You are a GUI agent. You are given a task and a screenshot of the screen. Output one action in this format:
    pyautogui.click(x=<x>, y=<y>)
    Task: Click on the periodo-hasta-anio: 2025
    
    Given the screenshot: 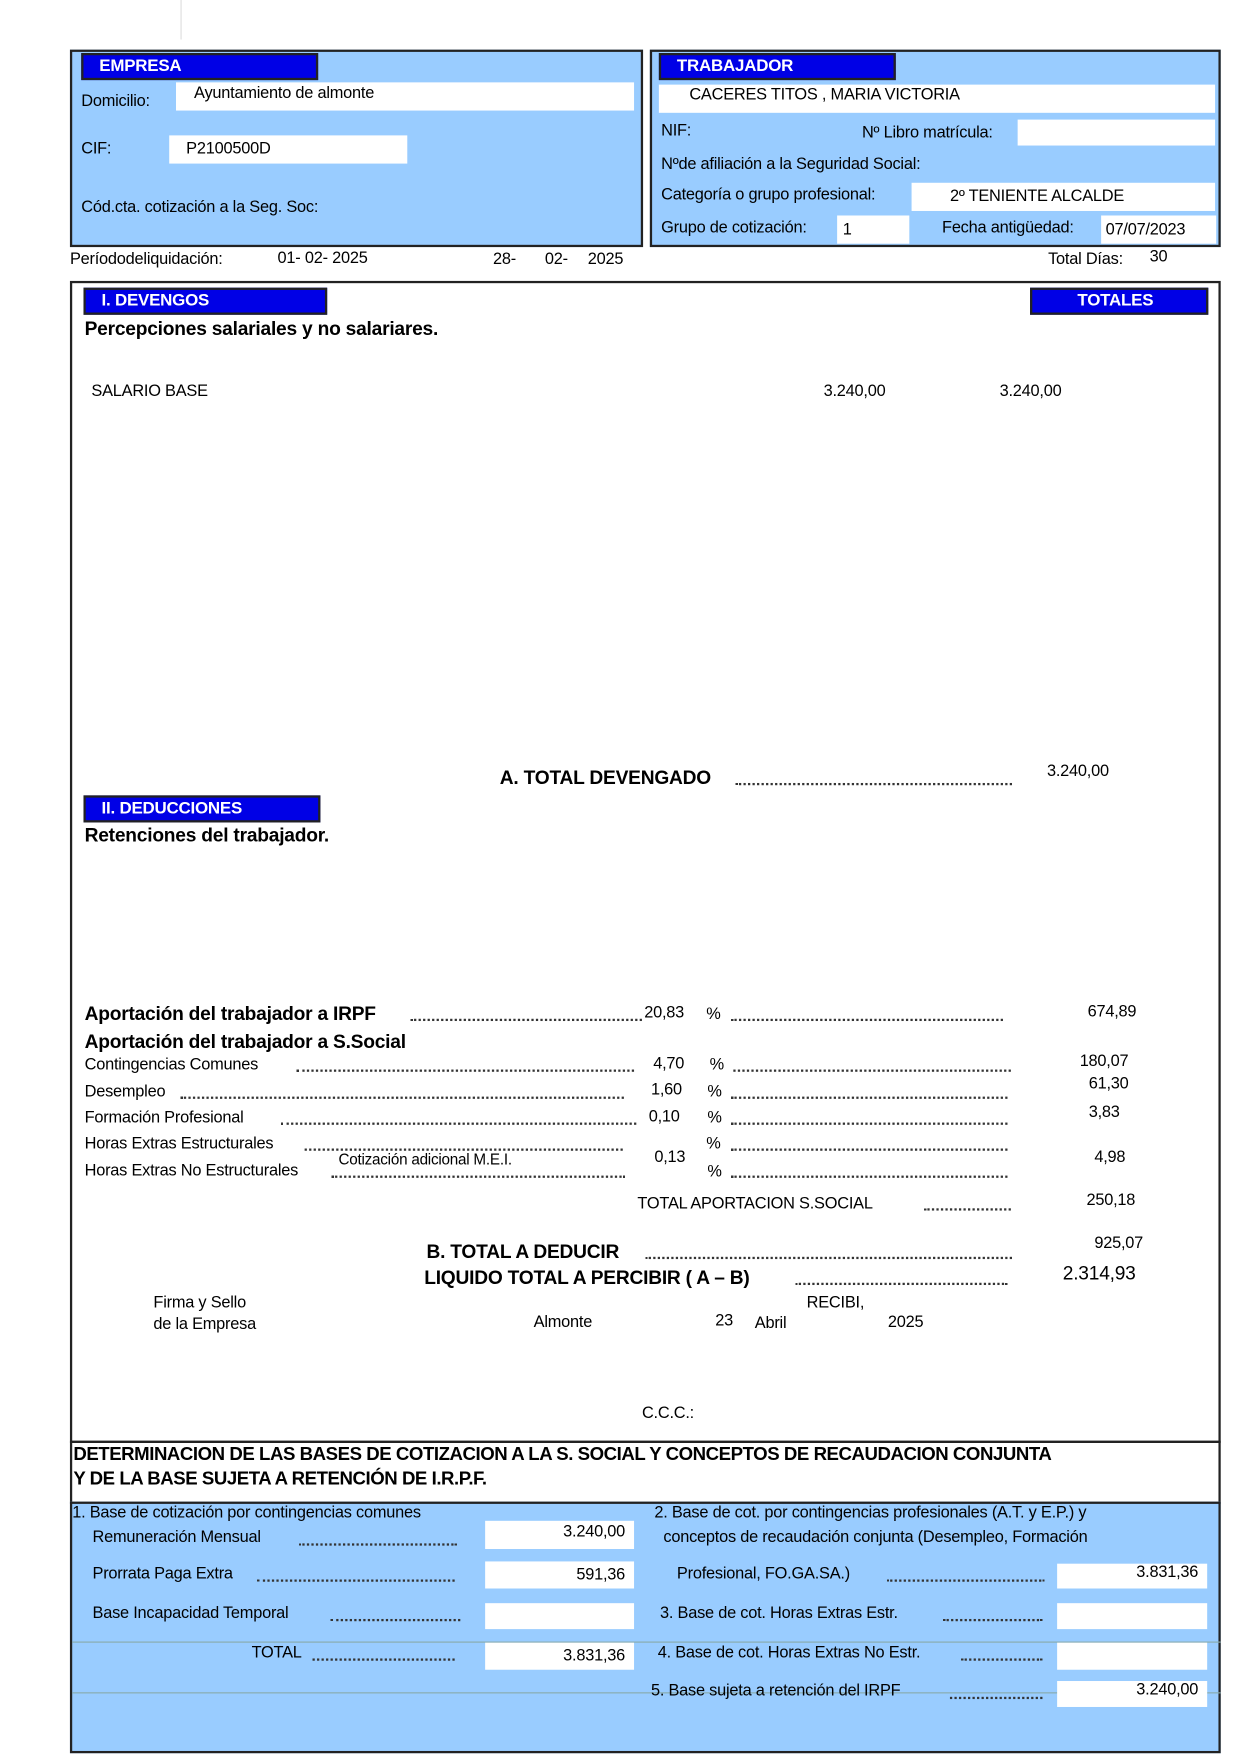 What is the action you would take?
    pyautogui.click(x=605, y=259)
    